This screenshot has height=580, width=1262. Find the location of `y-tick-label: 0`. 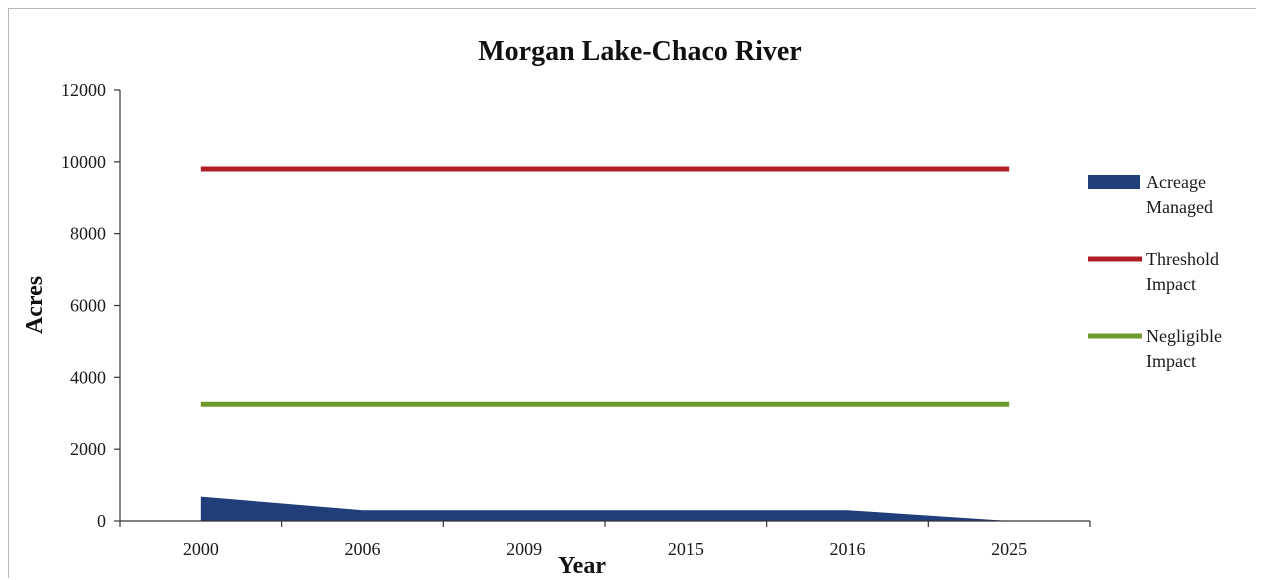

y-tick-label: 0 is located at coordinates (101, 521).